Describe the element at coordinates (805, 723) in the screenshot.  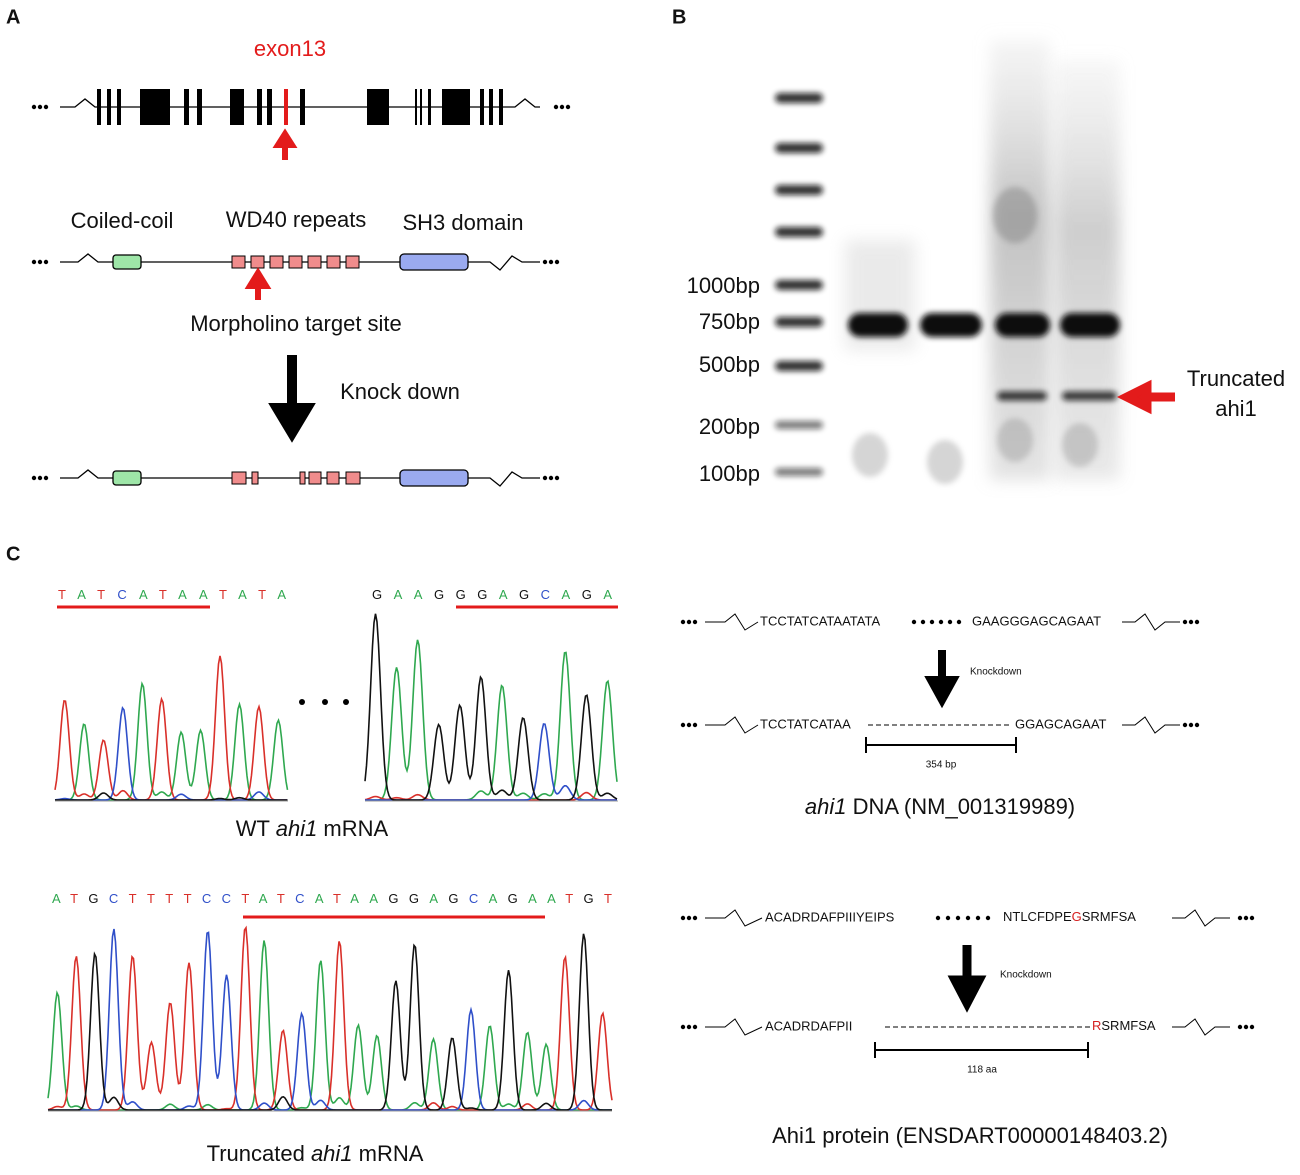
I see `sequence: TCCTATCATAA` at that location.